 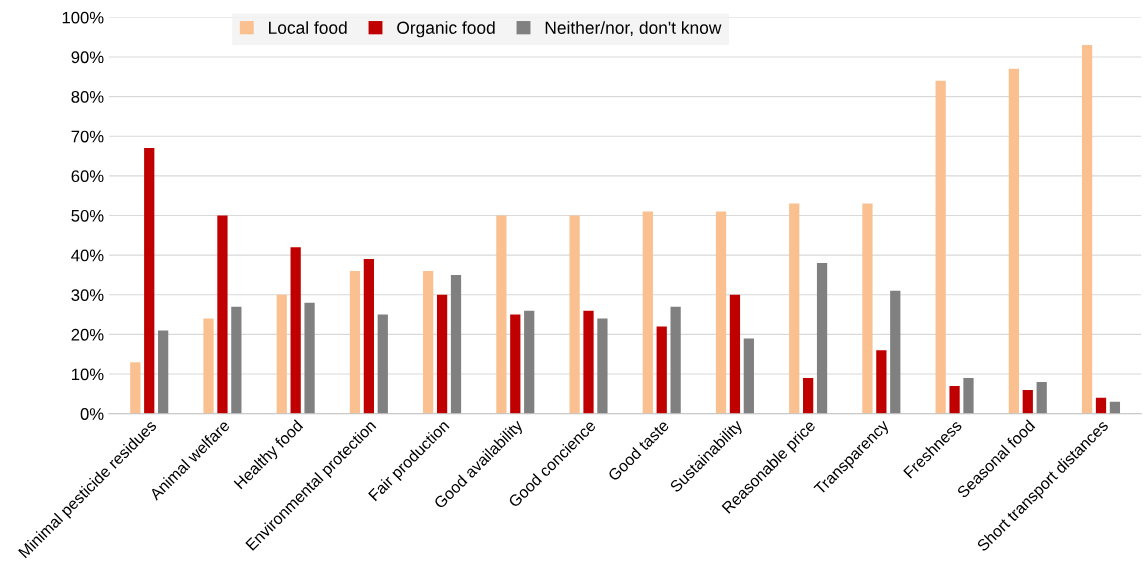 I want to click on y-tick-label: 60%, so click(x=87, y=176).